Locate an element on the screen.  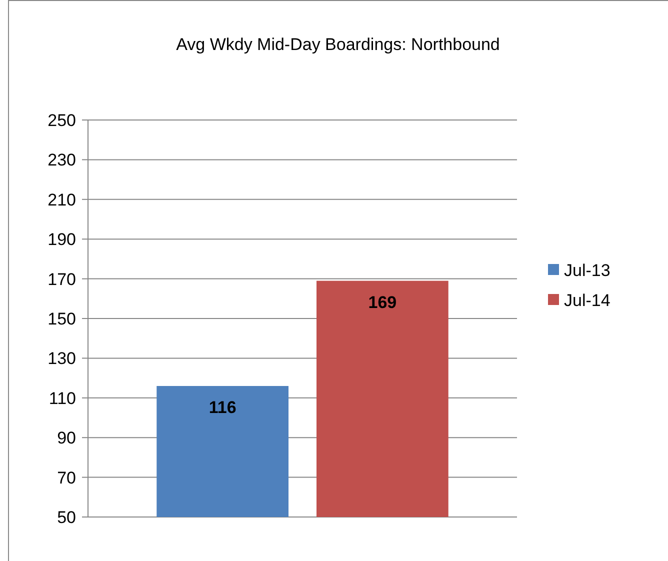
chart-title: Avg Wkdy Mid-Day Boardings: Northbound is located at coordinates (338, 44).